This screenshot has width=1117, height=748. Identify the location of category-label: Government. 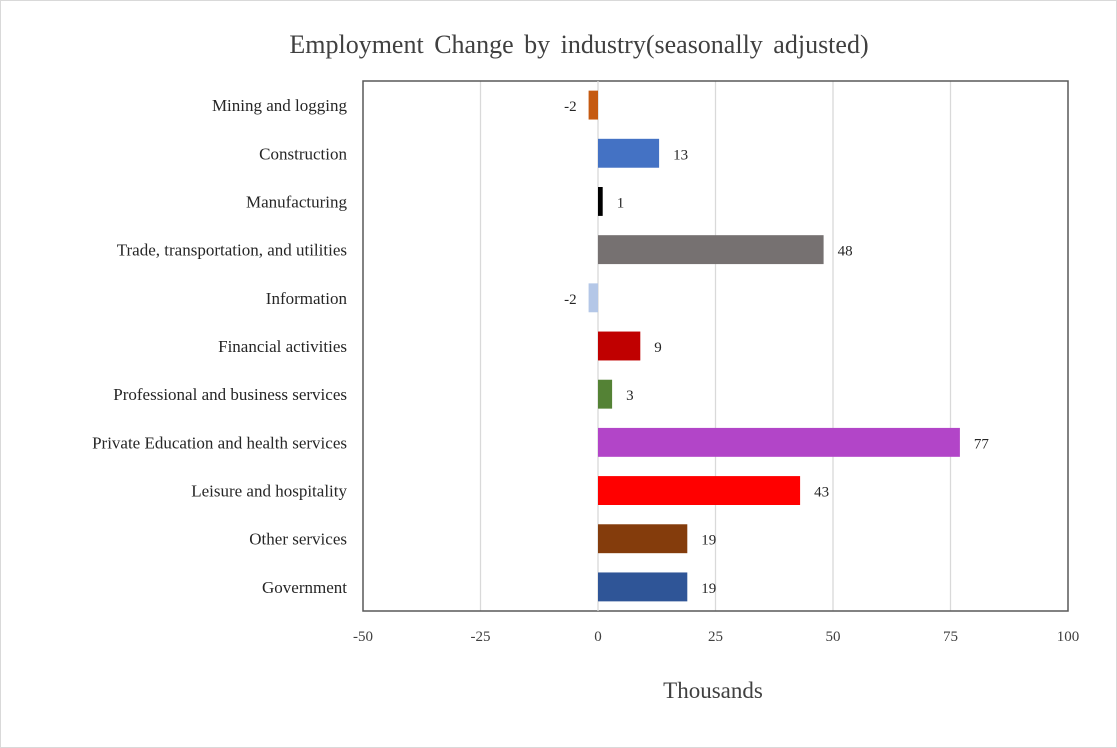
(304, 587).